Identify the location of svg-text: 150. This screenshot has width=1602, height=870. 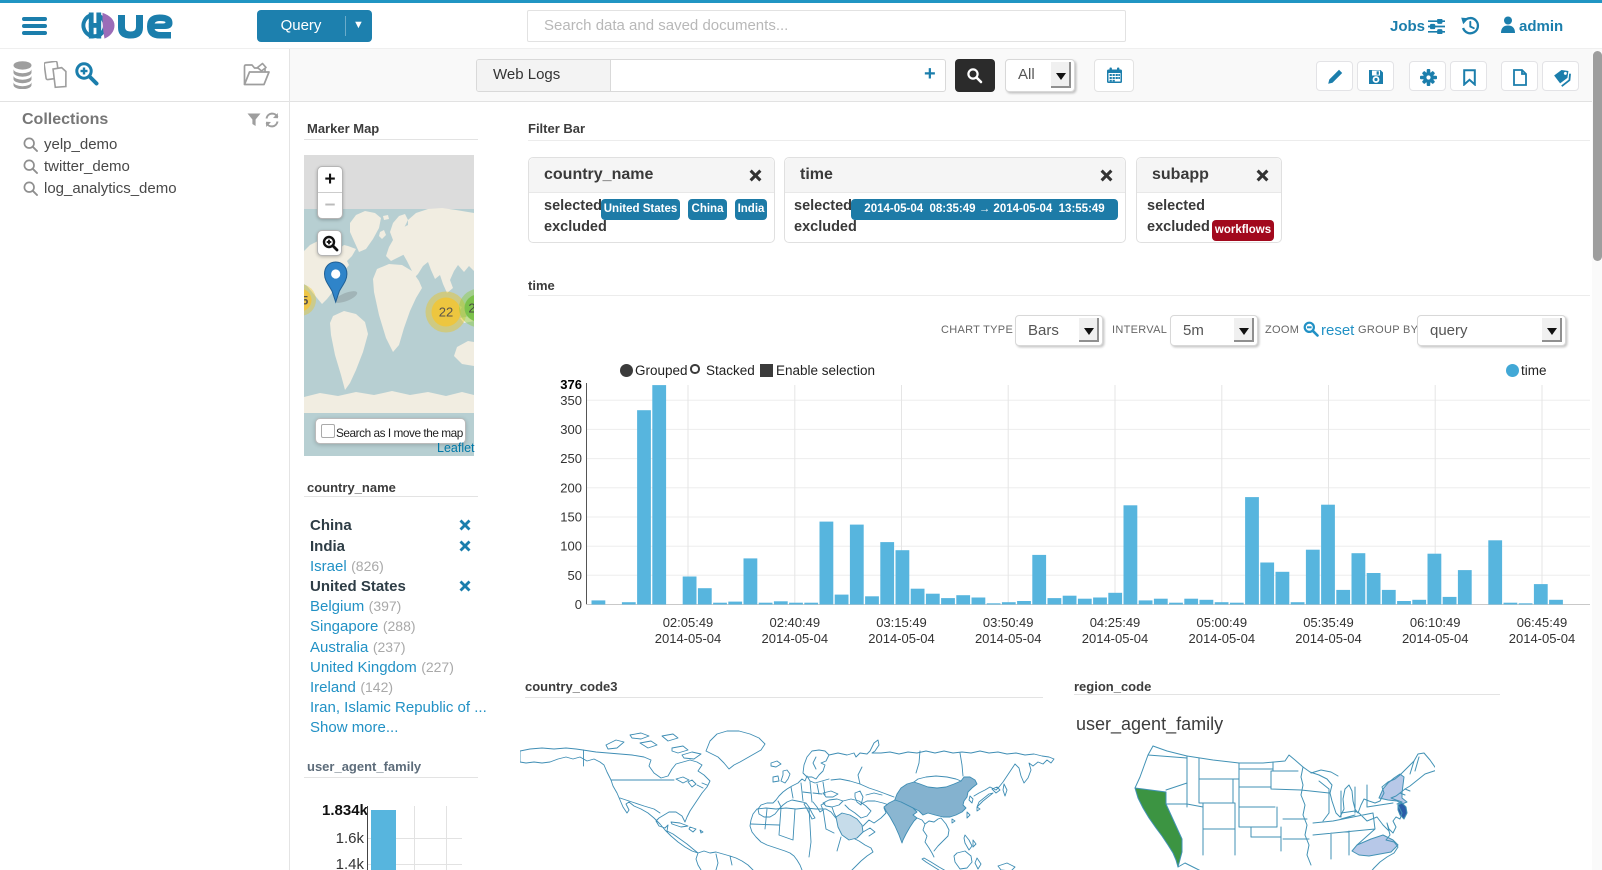
(571, 517).